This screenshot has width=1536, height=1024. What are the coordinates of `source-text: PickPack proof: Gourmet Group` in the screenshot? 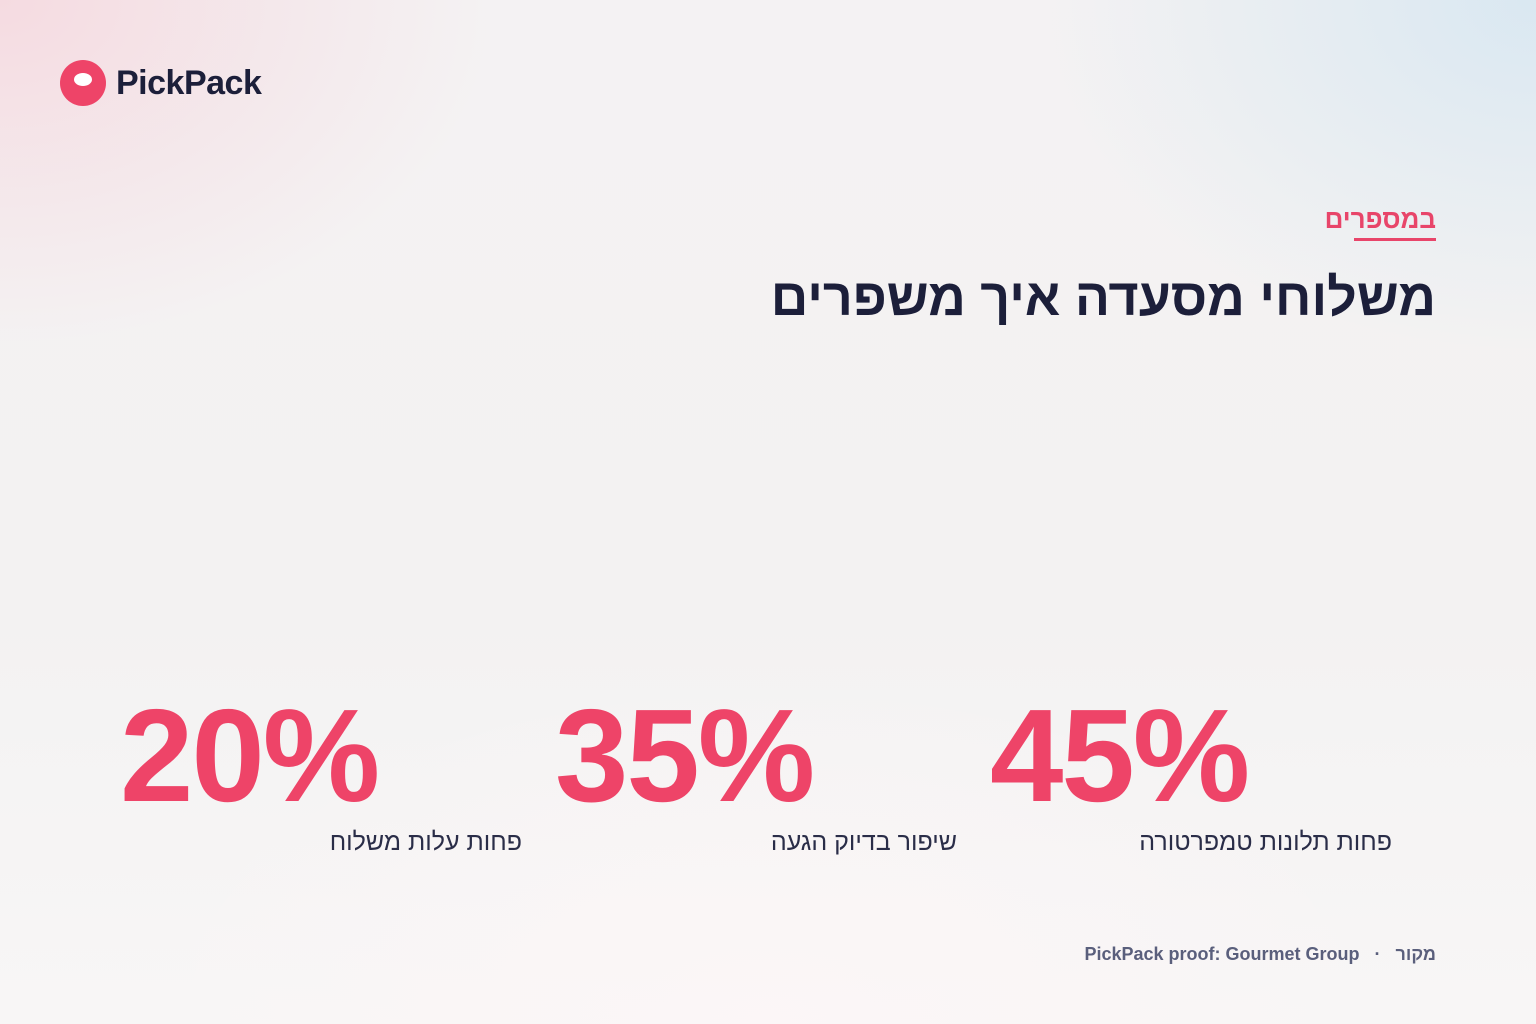 It's located at (1222, 954).